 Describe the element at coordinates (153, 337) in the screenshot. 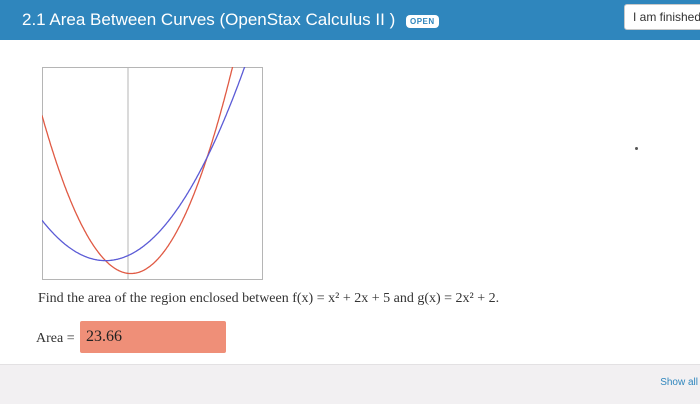

I see `area-answer-input` at that location.